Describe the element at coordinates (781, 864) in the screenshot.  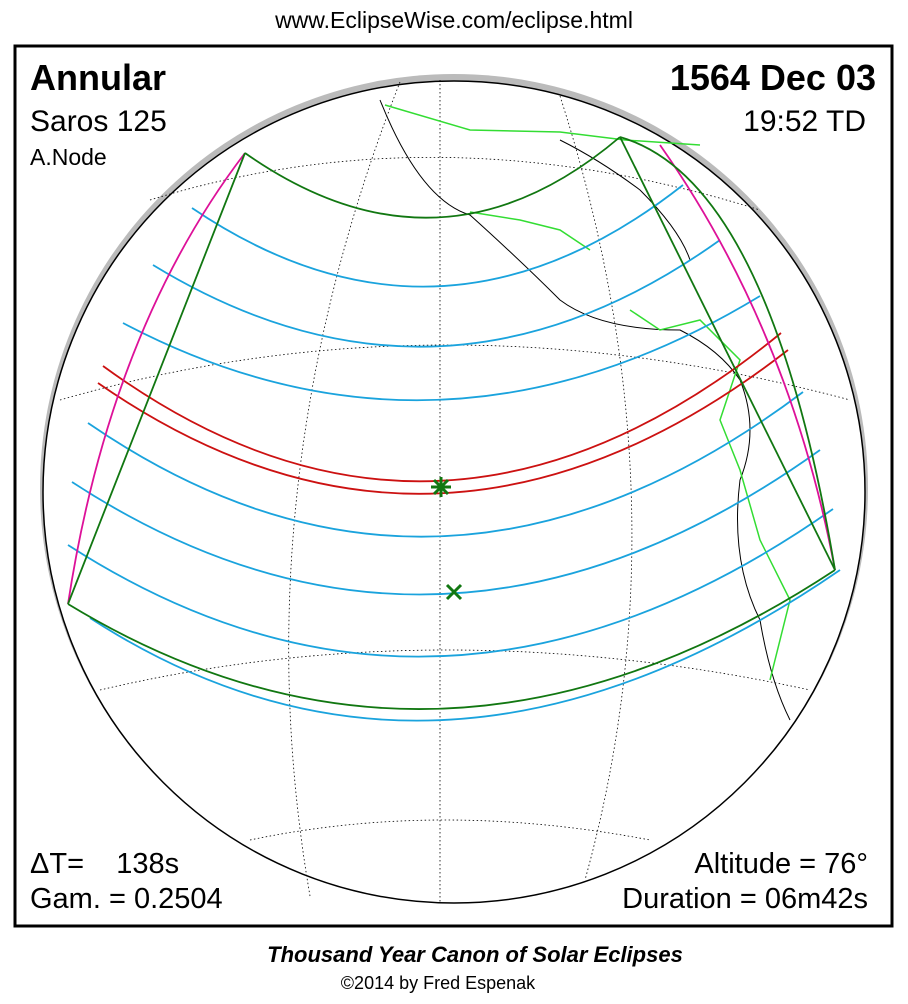
I see `altitude: Altitude = 76°` at that location.